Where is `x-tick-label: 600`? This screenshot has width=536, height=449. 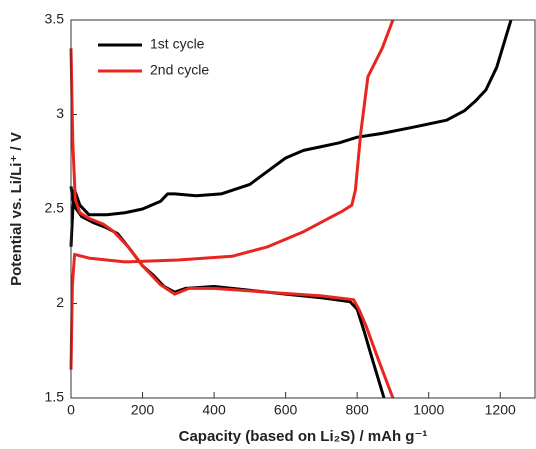 x-tick-label: 600 is located at coordinates (286, 410).